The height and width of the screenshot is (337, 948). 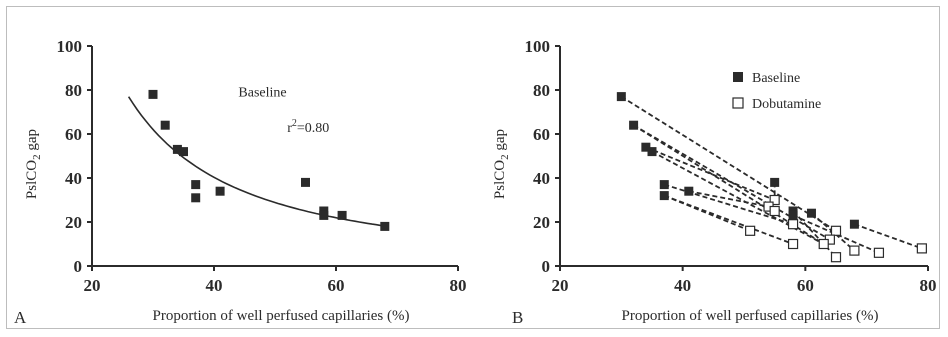 I want to click on r-squared-superscript: 2, so click(x=294, y=123).